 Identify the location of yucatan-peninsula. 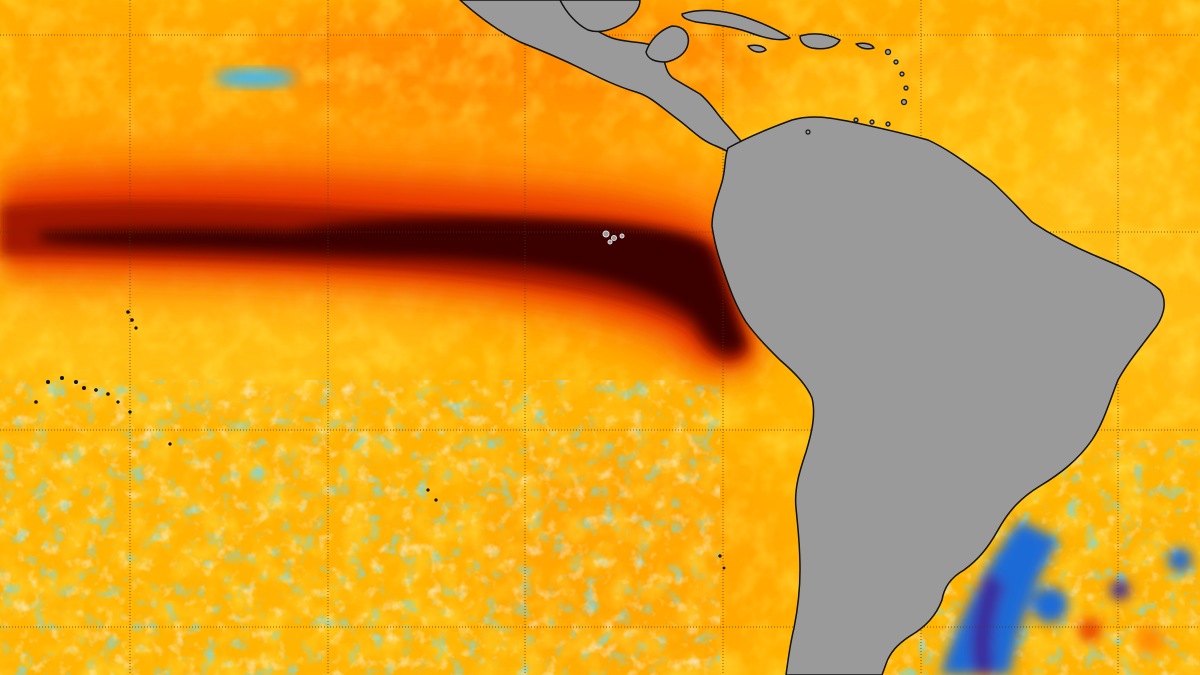
(667, 44).